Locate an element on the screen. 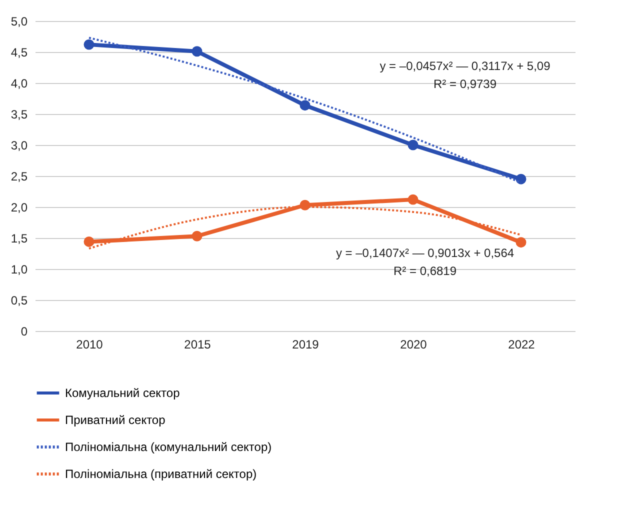  y-tick-label: 4,0 is located at coordinates (19, 83).